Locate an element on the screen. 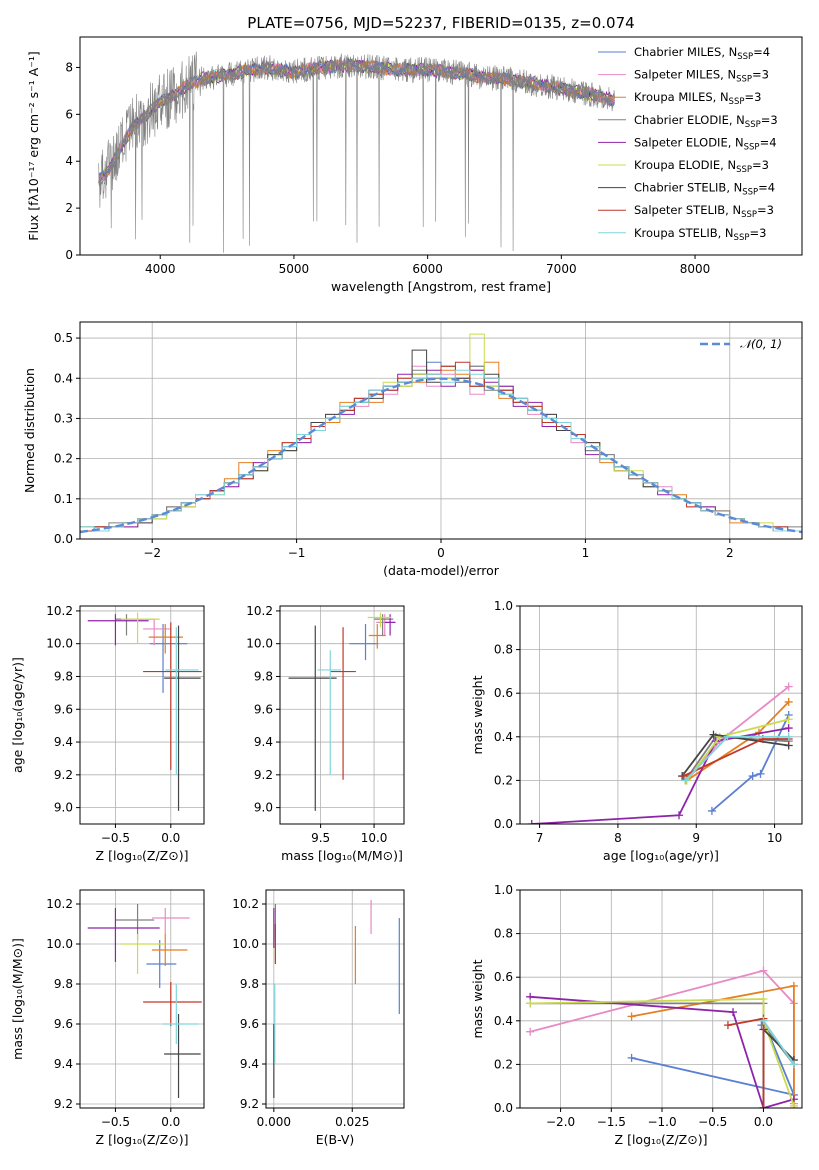 The width and height of the screenshot is (819, 1170). x-tick-label: −2.0 is located at coordinates (560, 1122).